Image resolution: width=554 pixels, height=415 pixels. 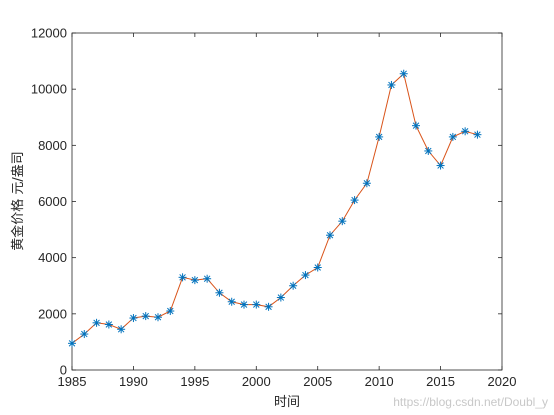 What do you see at coordinates (18, 201) in the screenshot?
I see `y-axis-label: 黄金价格 元/盎司` at bounding box center [18, 201].